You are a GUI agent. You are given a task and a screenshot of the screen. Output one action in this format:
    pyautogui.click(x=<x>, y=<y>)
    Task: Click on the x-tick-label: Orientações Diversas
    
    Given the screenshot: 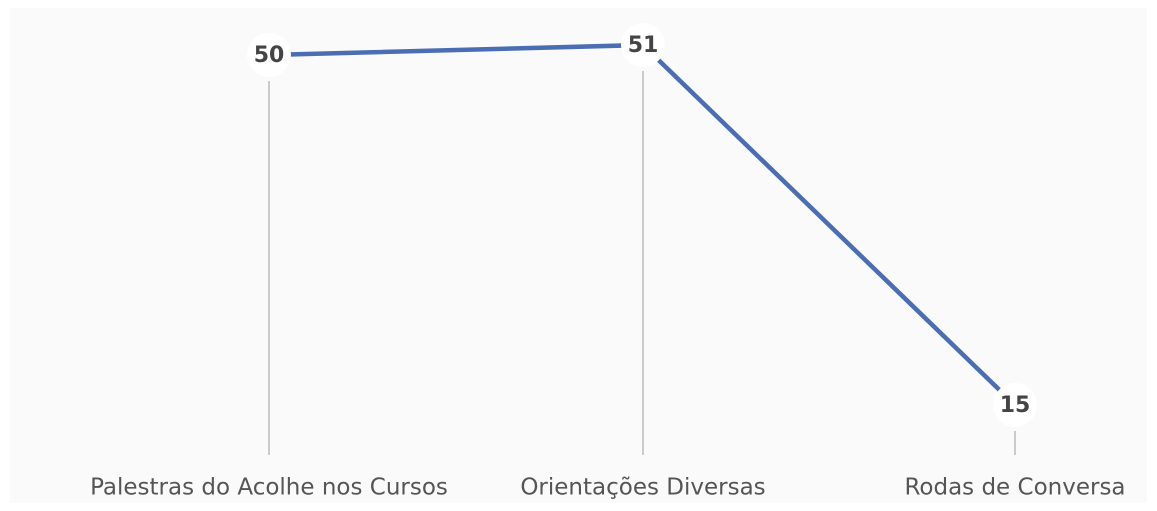 What is the action you would take?
    pyautogui.click(x=642, y=488)
    